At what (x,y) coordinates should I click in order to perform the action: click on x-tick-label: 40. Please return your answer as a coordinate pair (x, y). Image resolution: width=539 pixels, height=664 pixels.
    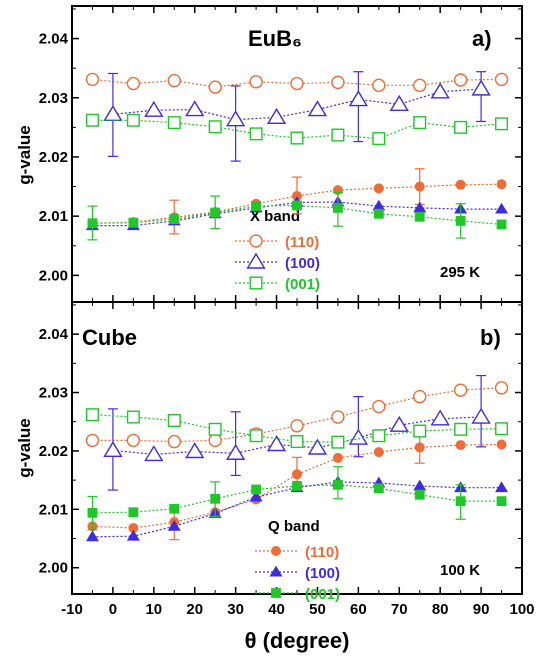
    Looking at the image, I should click on (276, 609).